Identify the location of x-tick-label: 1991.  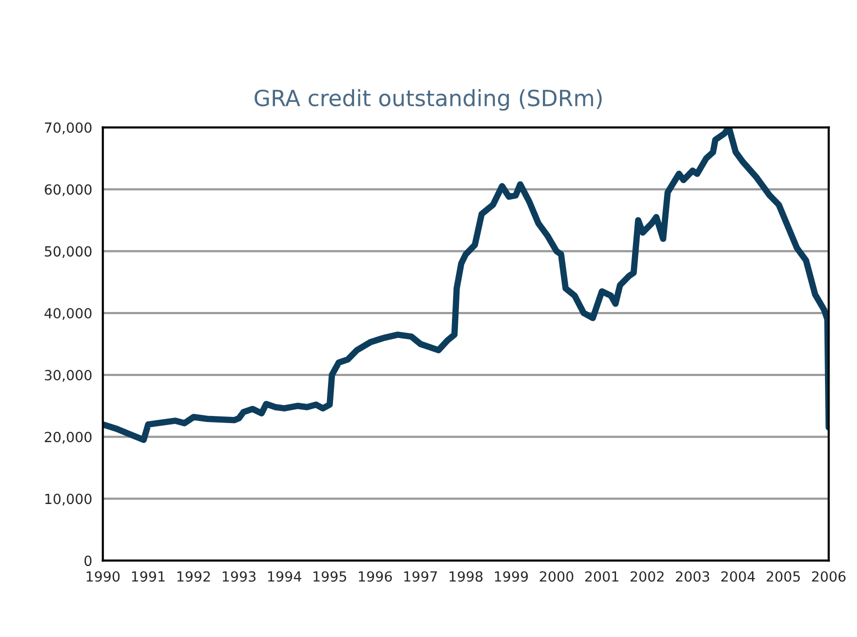
(148, 576).